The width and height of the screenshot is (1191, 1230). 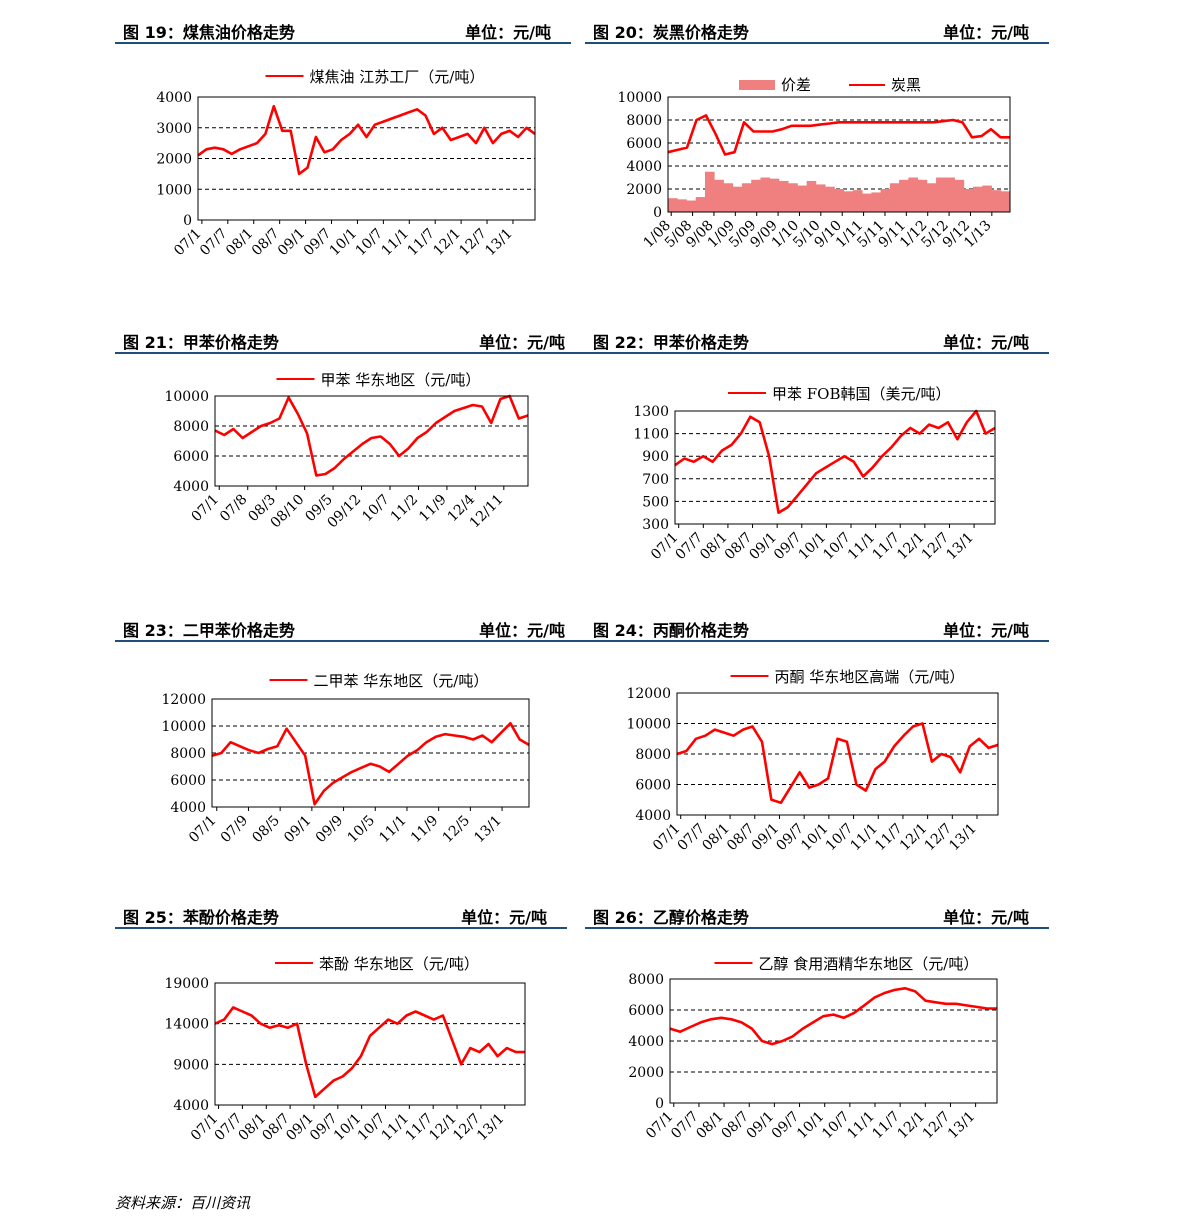 What do you see at coordinates (343, 30) in the screenshot?
I see `figure-19-header: 图 19：煤焦油价格走势 单位：元/吨` at bounding box center [343, 30].